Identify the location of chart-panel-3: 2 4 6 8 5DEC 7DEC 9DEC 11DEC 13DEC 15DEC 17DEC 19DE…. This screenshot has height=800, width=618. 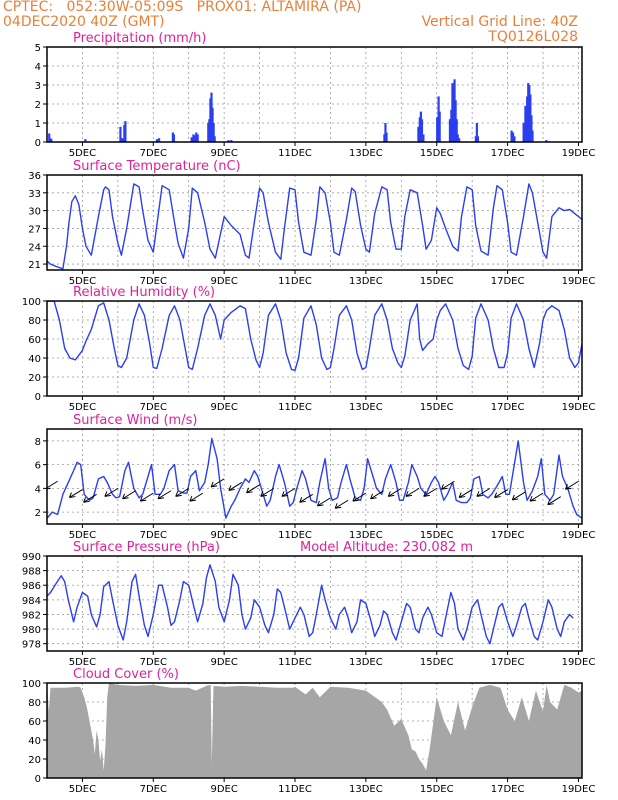
(315, 477).